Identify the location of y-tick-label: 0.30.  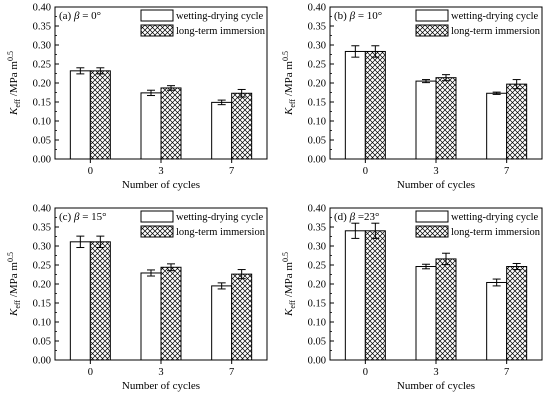
(42, 46).